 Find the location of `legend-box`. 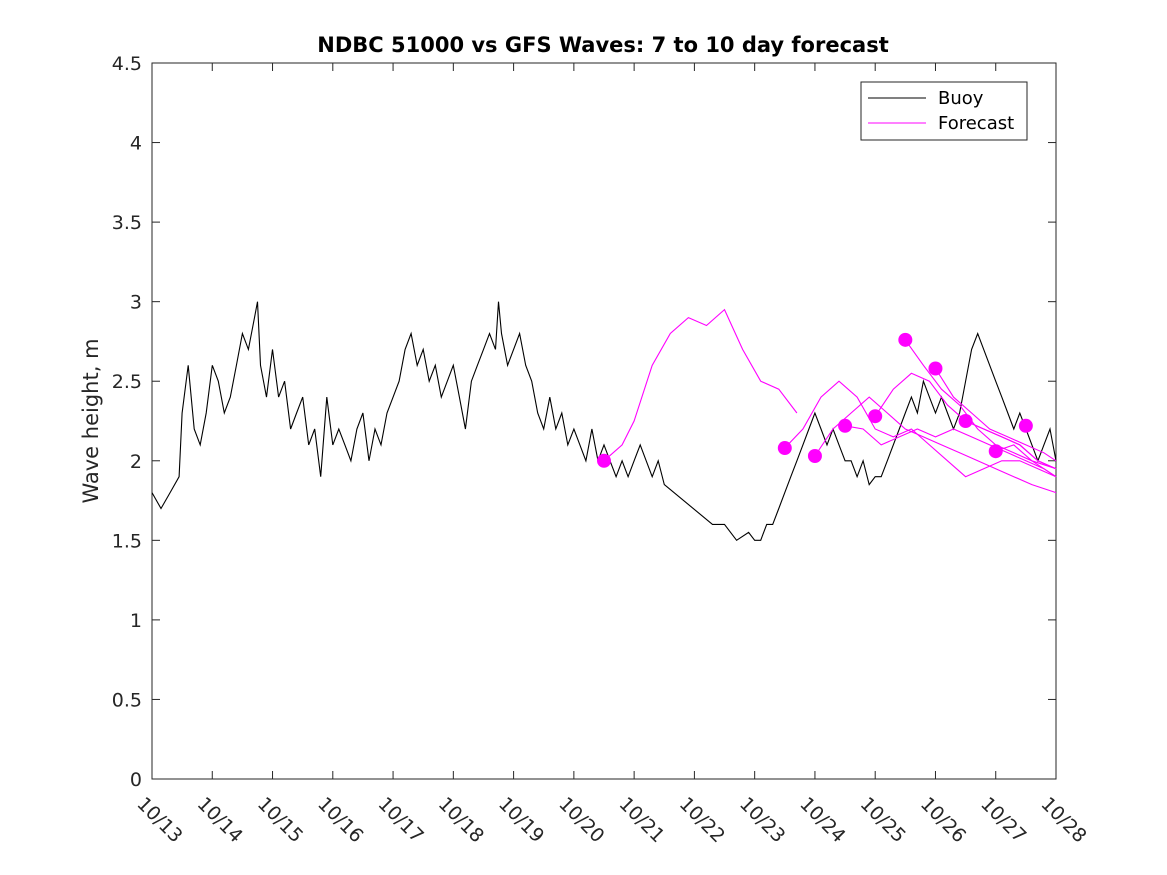

legend-box is located at coordinates (944, 111).